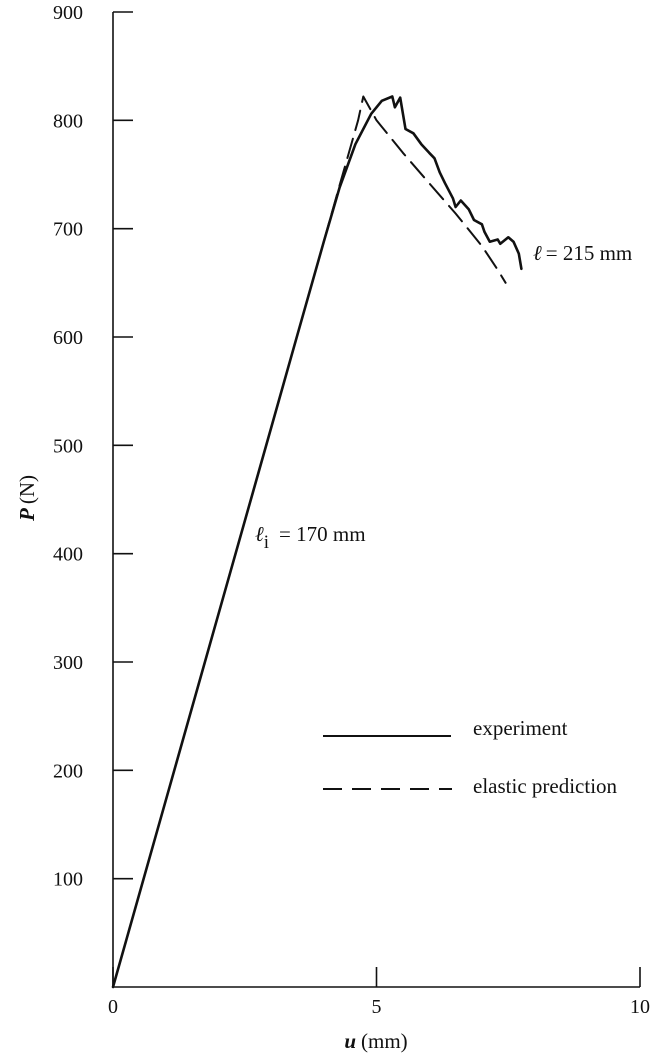  Describe the element at coordinates (310, 537) in the screenshot. I see `annotation-initial-length: ℓi = 170 mm` at that location.